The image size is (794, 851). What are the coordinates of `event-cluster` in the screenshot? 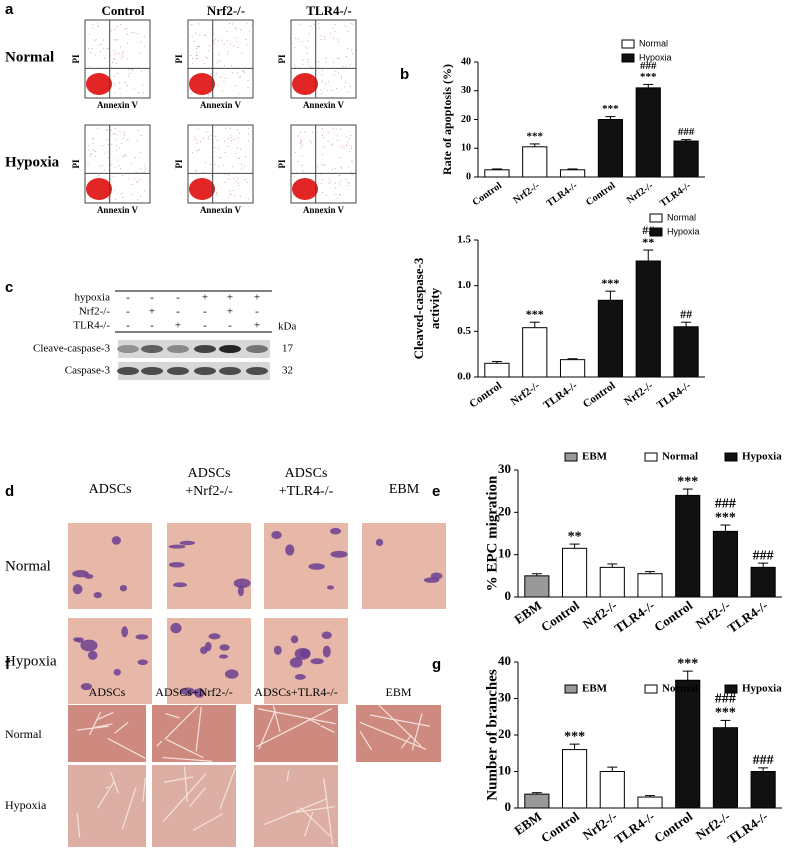 It's located at (99, 189).